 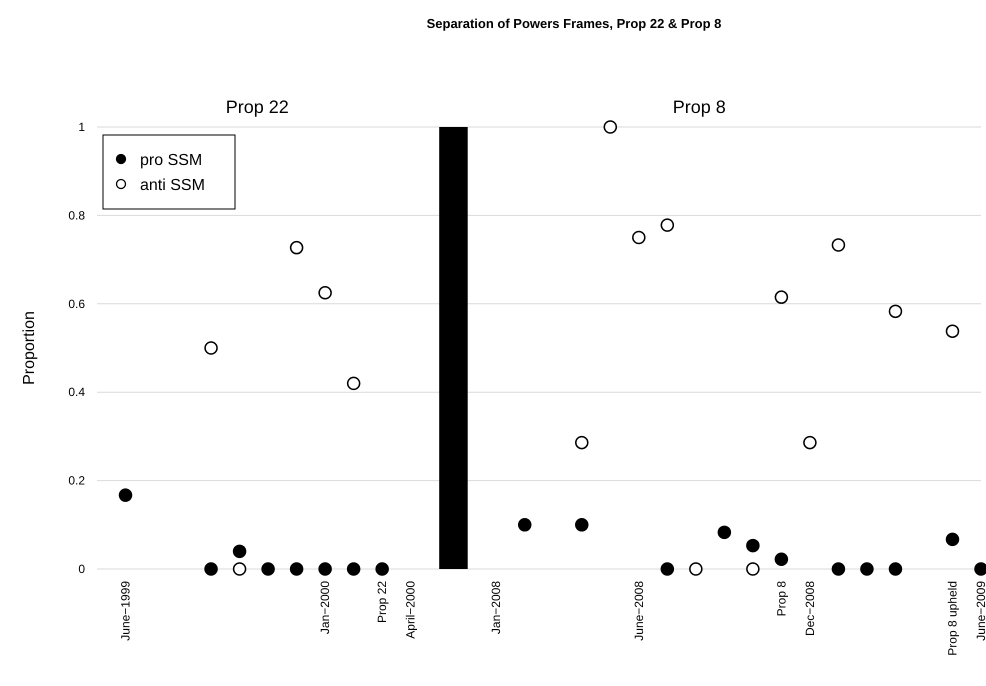 I want to click on text: Prop 8, so click(x=699, y=107).